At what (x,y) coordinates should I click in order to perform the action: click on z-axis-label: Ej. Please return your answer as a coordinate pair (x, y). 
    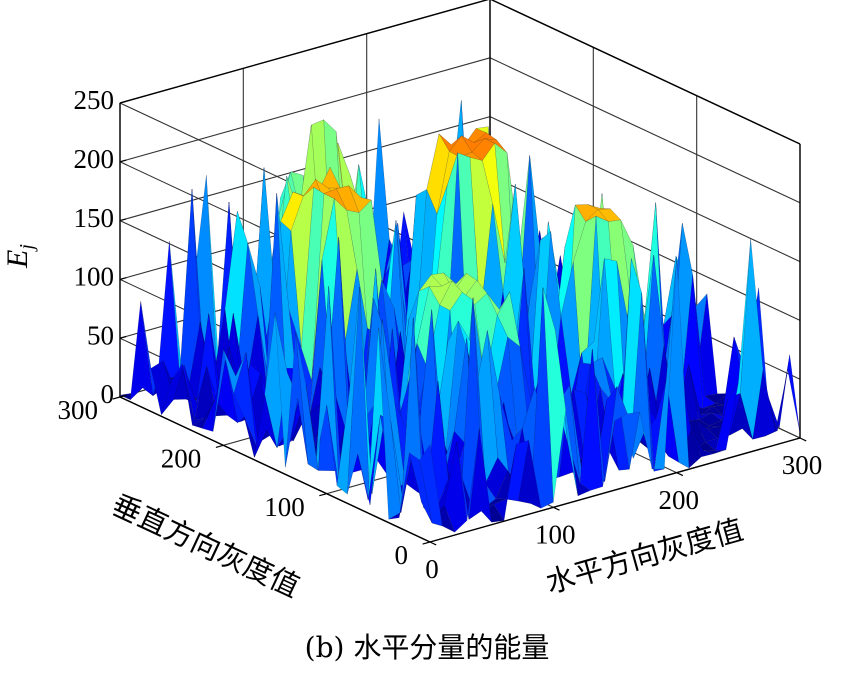
    Looking at the image, I should click on (19, 256).